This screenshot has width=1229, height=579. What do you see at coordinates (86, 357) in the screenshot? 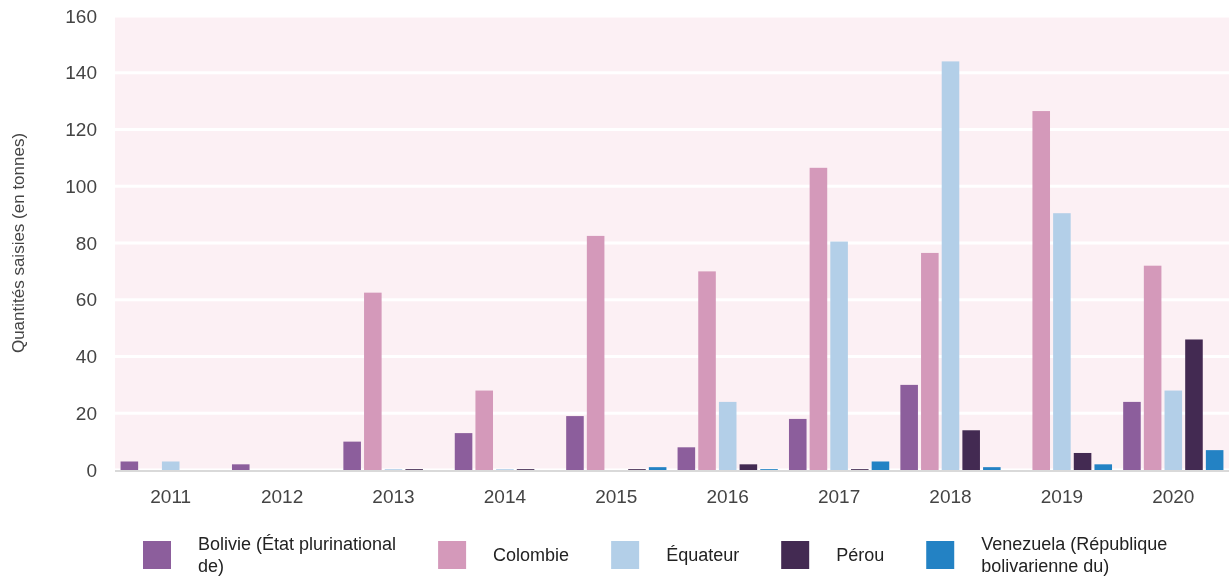
I see `y-tick-label: 40` at bounding box center [86, 357].